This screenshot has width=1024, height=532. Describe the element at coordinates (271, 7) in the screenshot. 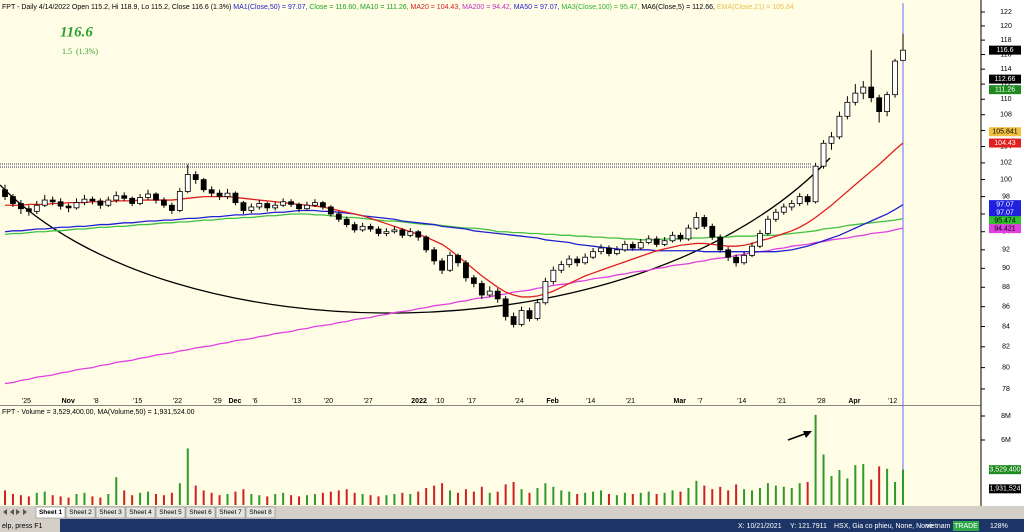

I see `header-segment: MA1(Close,50) = 97.07,` at that location.